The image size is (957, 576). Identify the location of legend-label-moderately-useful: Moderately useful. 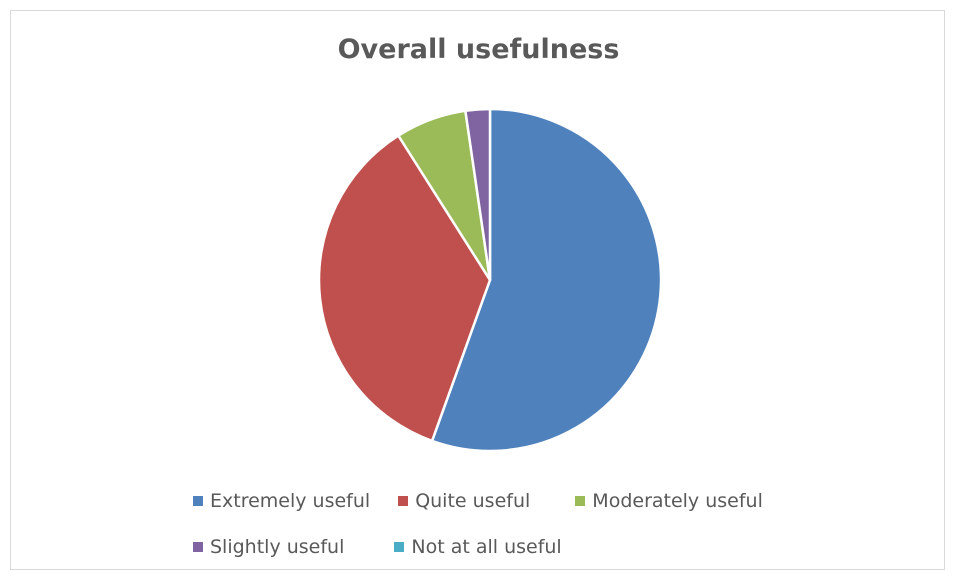
(677, 501).